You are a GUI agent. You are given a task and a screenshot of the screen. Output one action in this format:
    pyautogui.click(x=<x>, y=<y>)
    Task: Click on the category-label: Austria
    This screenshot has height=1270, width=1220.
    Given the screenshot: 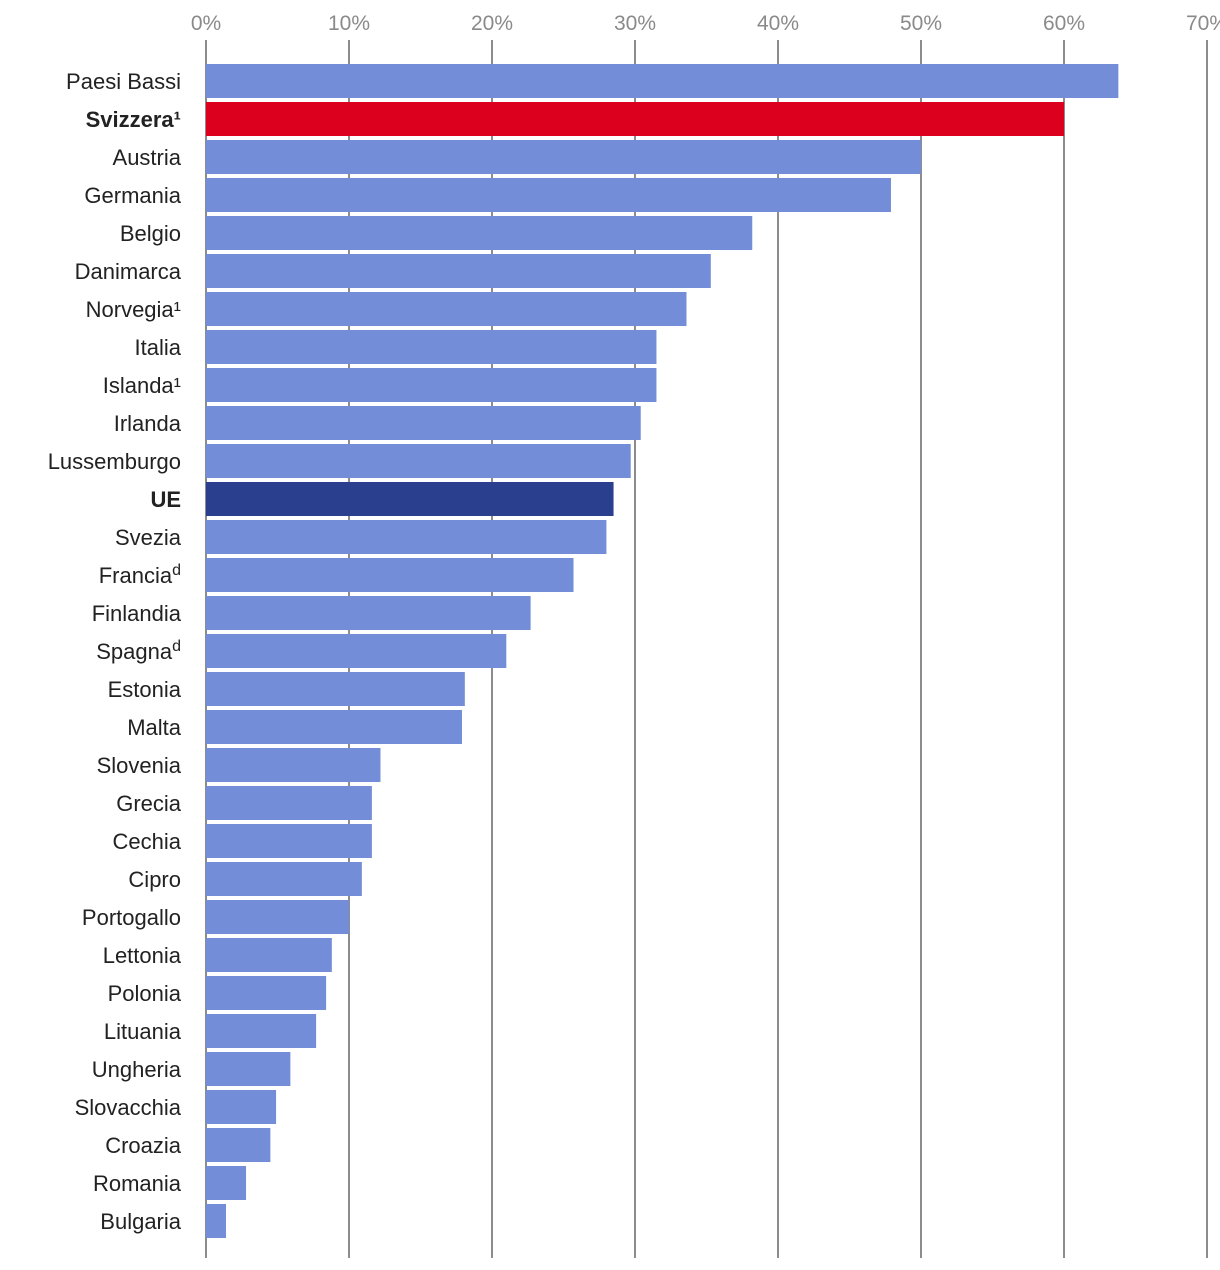 What is the action you would take?
    pyautogui.click(x=147, y=157)
    